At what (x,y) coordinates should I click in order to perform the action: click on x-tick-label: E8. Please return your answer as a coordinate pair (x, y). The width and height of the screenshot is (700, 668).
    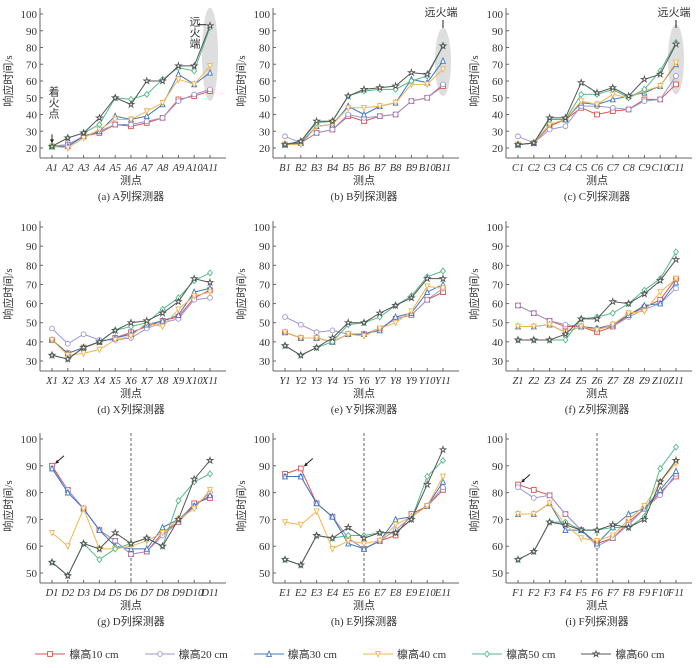
    Looking at the image, I should click on (395, 593).